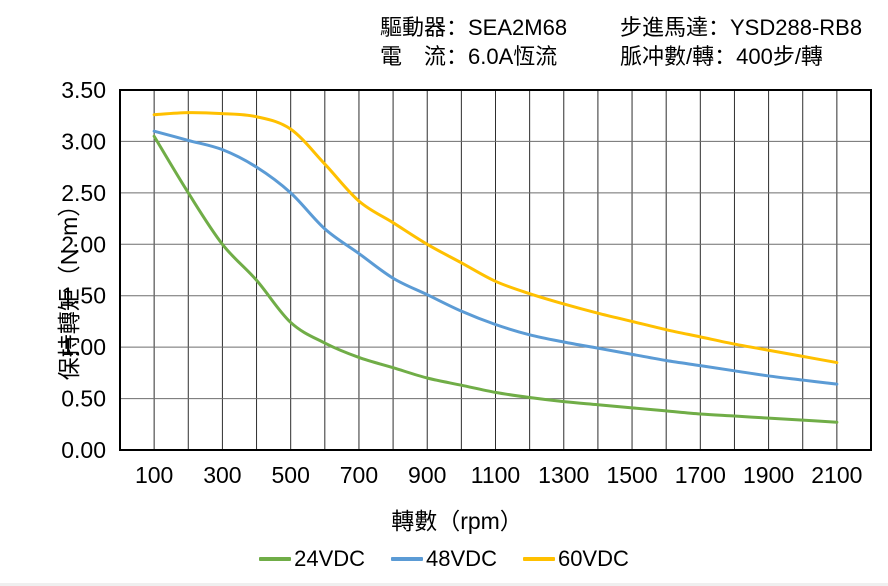 The width and height of the screenshot is (888, 586). I want to click on window-bottom-edge, so click(444, 584).